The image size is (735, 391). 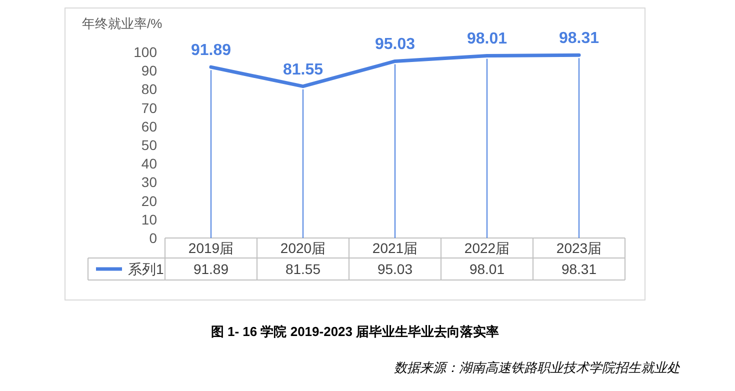 What do you see at coordinates (395, 269) in the screenshot?
I see `text: 95.03` at bounding box center [395, 269].